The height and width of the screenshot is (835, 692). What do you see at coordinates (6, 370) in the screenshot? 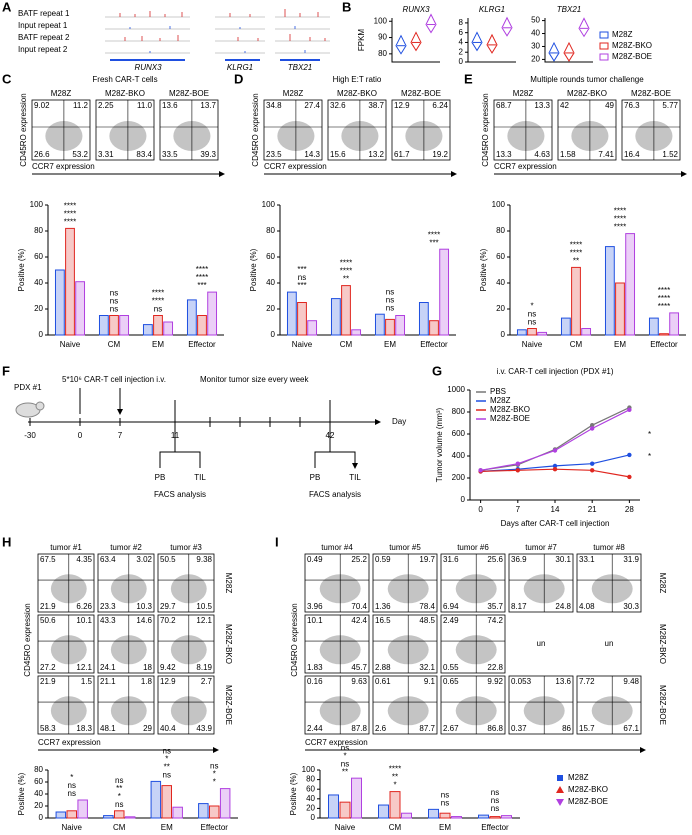
I see `panel-letter: F` at bounding box center [6, 370].